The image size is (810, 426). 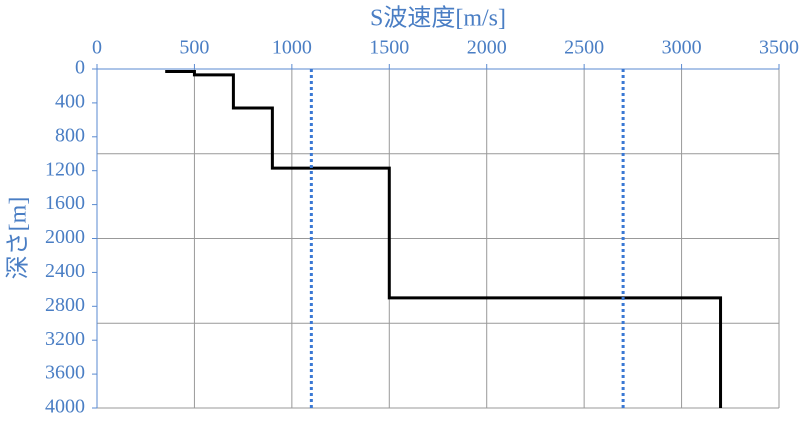 I want to click on x-tick-label: 0, so click(x=97, y=48).